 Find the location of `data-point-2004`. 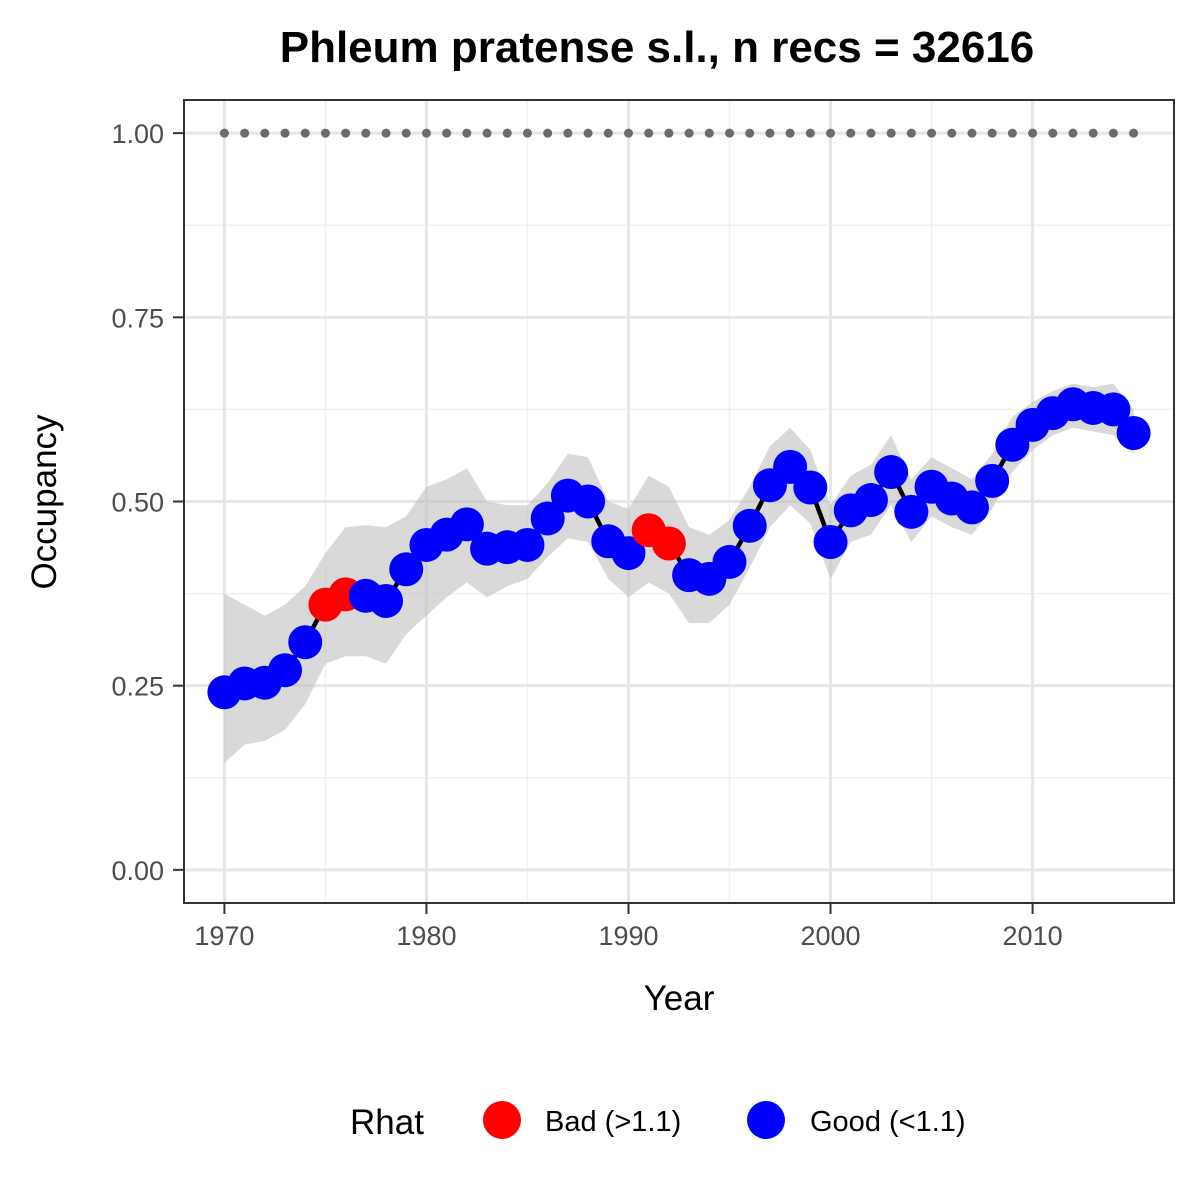

data-point-2004 is located at coordinates (911, 511).